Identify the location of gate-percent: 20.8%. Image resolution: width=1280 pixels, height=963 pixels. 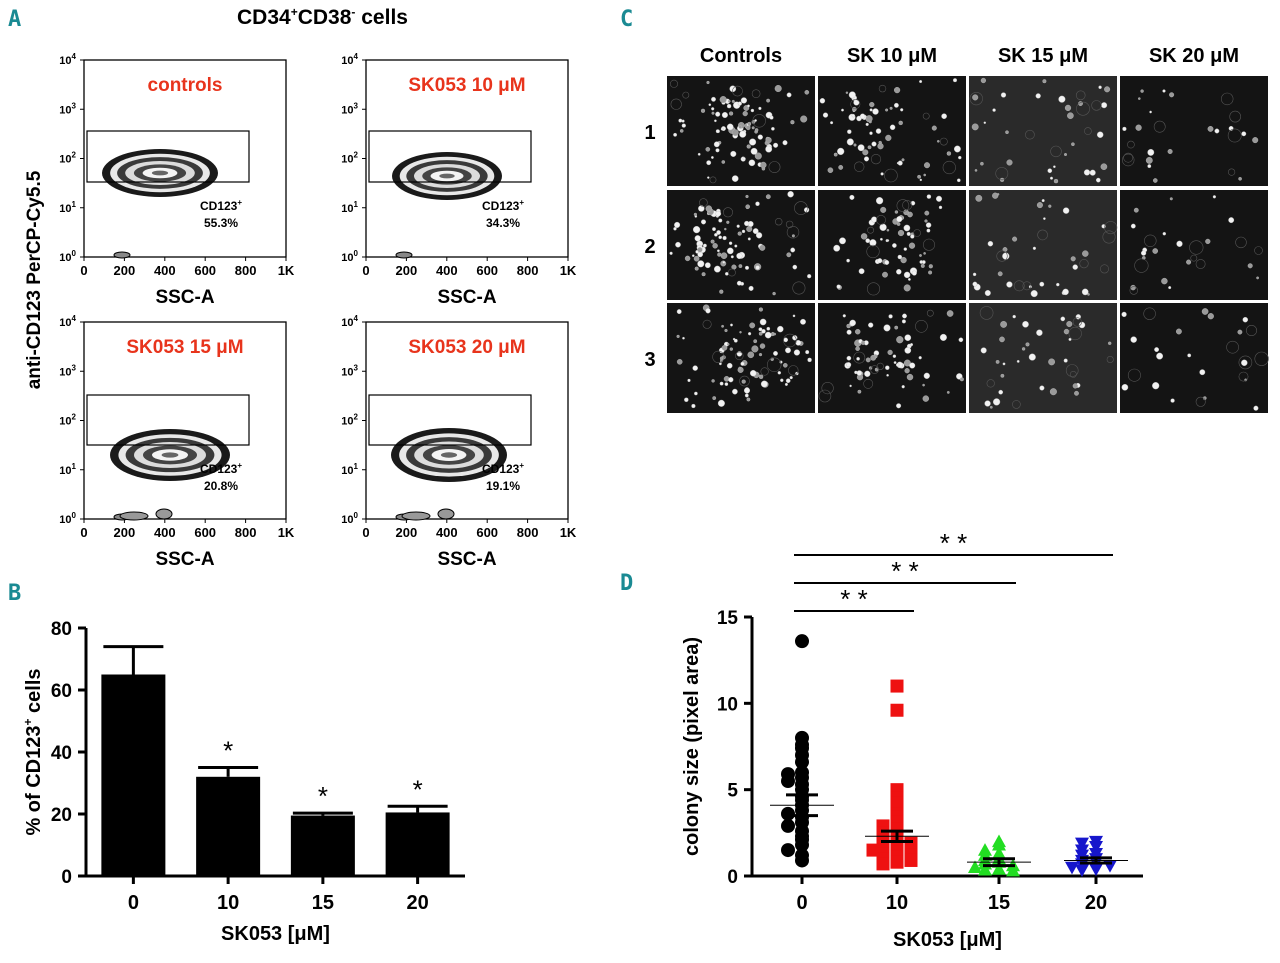
(221, 486).